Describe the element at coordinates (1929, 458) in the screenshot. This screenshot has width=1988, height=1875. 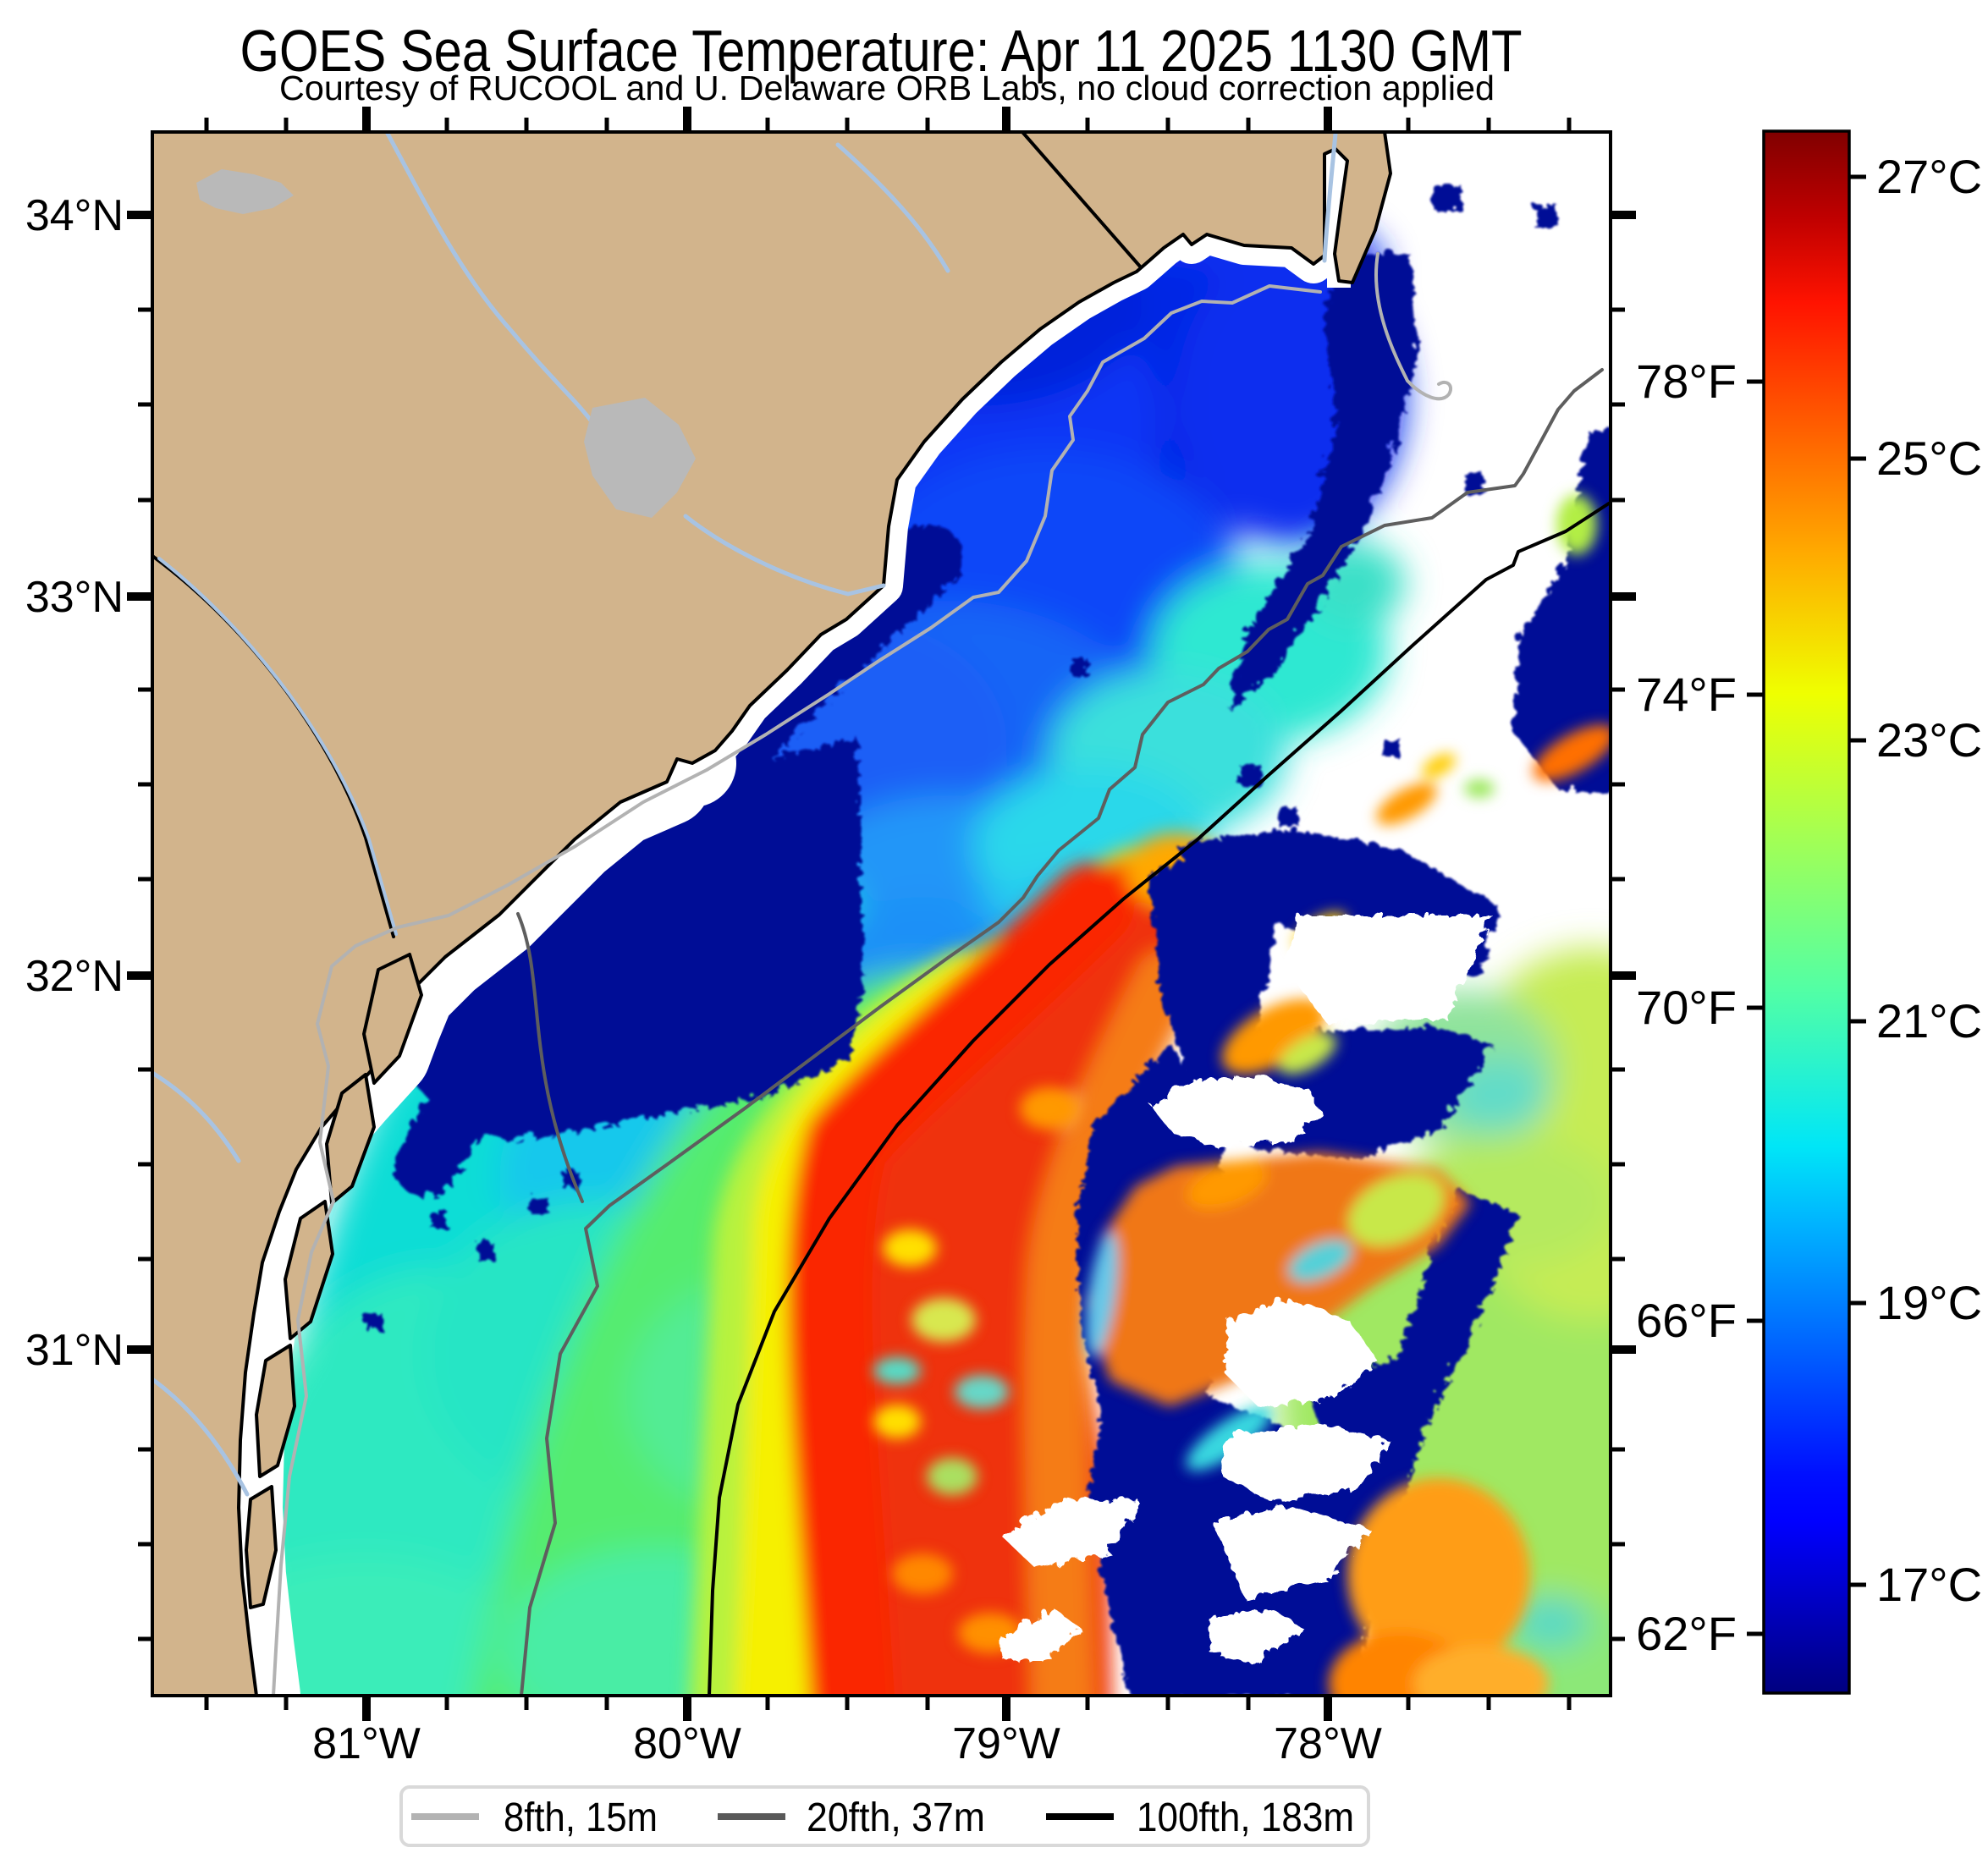
I see `svg-text: 25°C` at that location.